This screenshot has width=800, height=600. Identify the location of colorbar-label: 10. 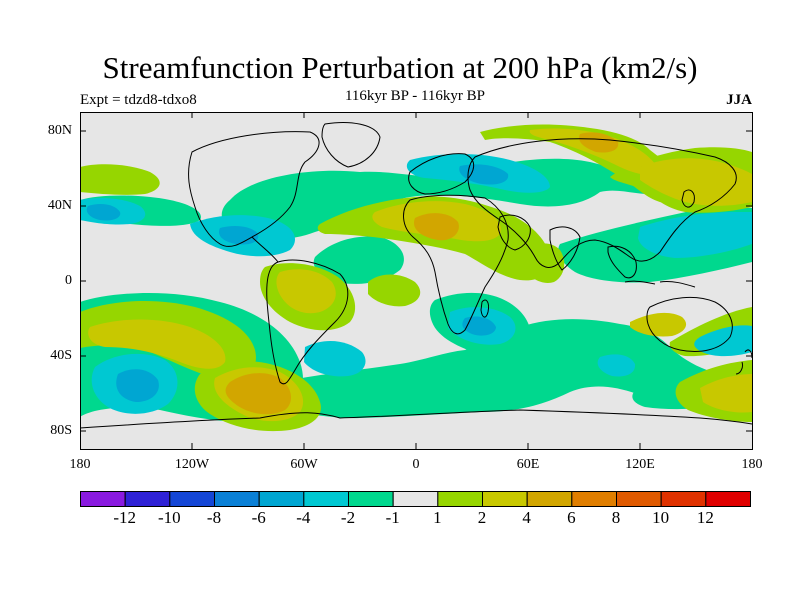
(661, 517).